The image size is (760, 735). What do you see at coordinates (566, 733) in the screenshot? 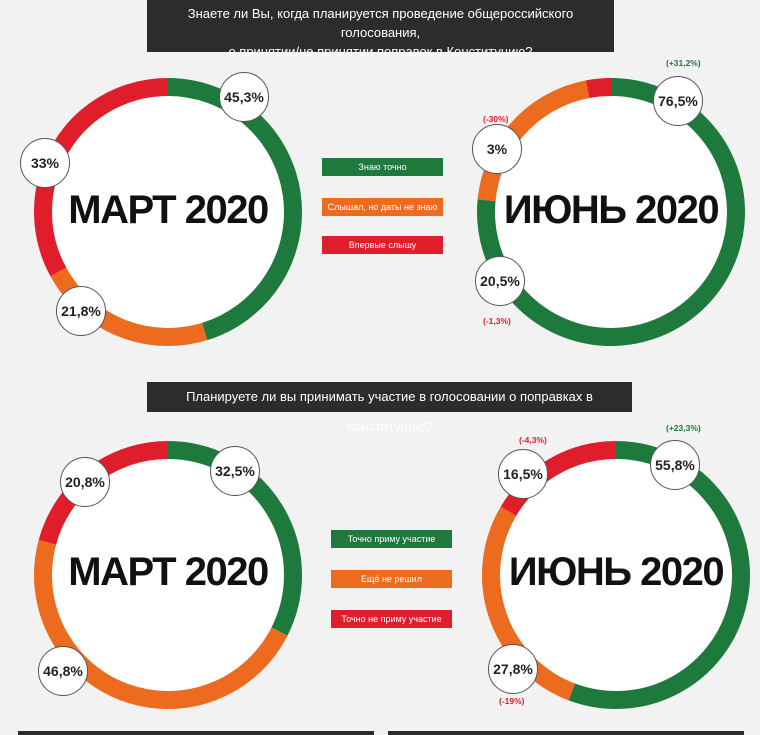
I see `bottom-divider-right` at bounding box center [566, 733].